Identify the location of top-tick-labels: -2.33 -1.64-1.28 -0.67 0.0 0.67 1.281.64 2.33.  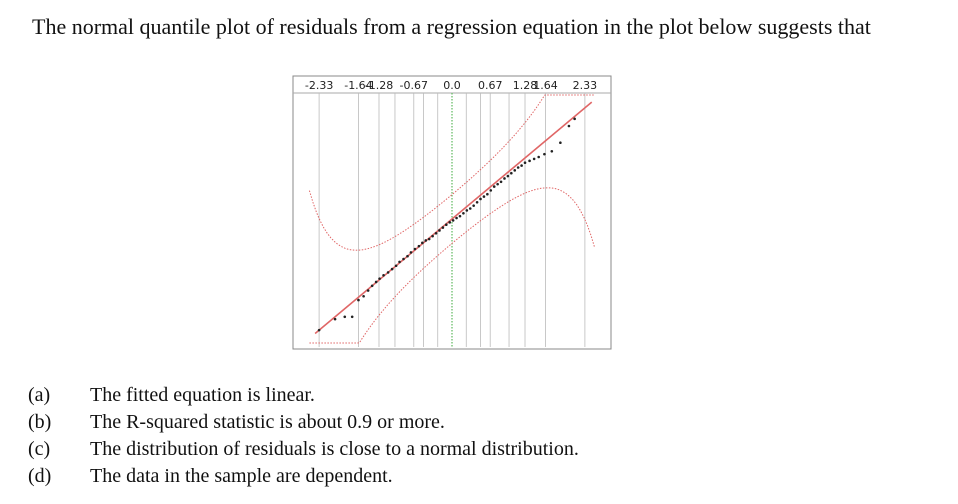
(451, 85).